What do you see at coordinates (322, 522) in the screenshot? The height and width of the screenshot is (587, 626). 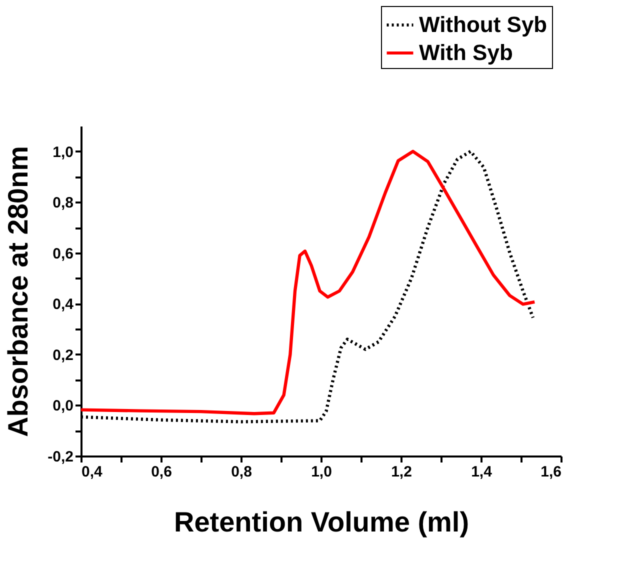 I see `x-axis-title: Retention Volume (ml)` at bounding box center [322, 522].